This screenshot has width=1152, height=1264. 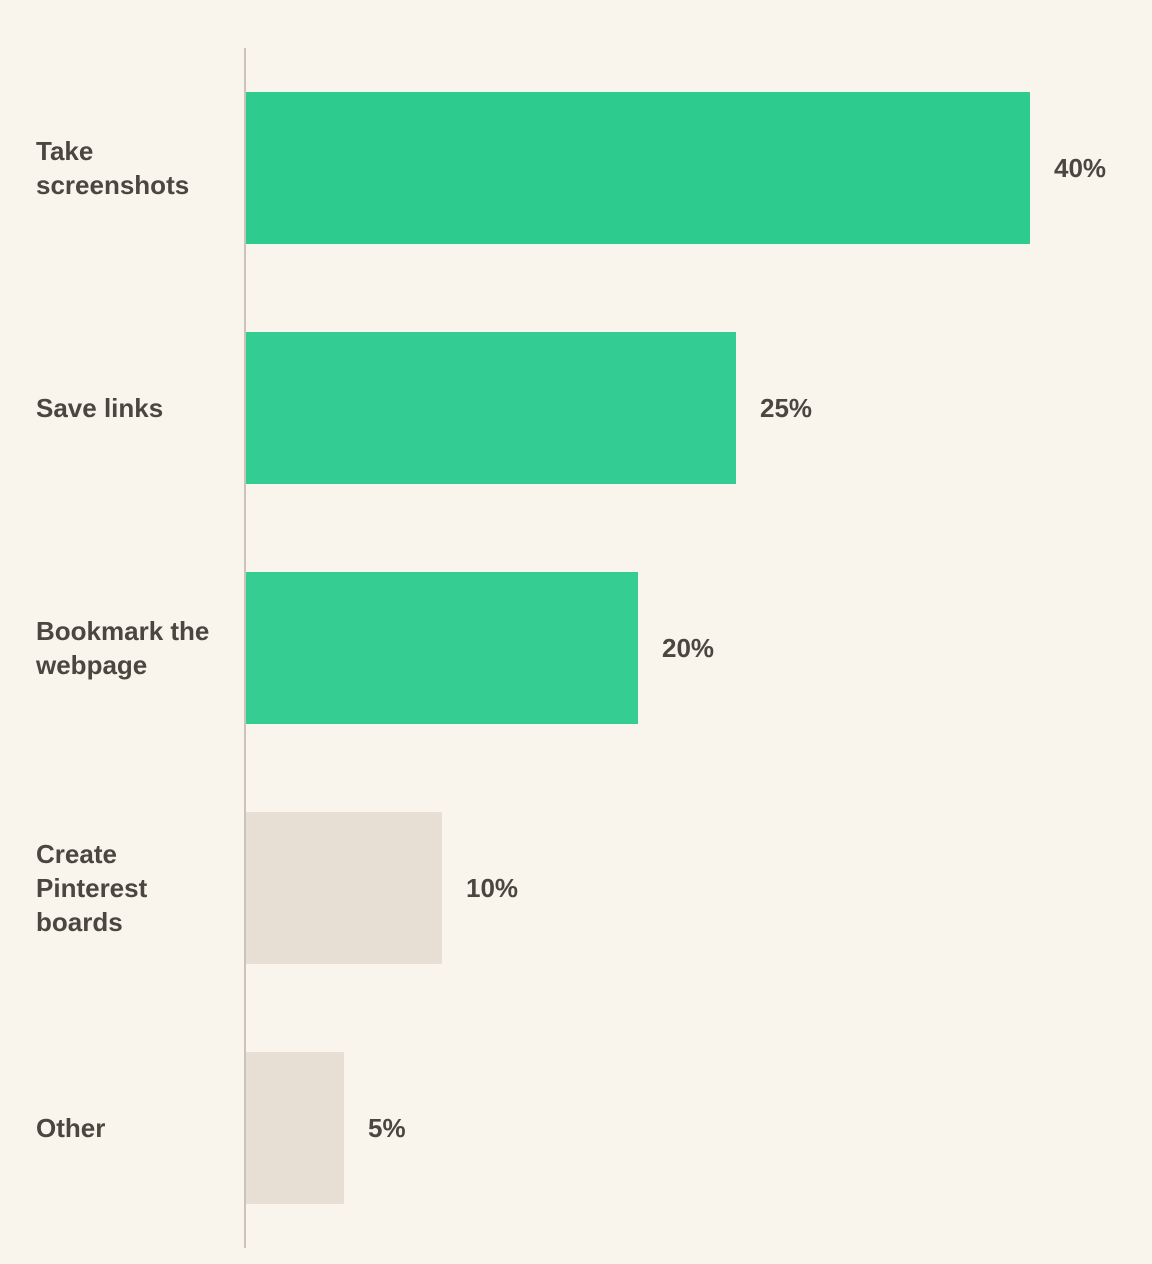 I want to click on category-label-1: Save links, so click(x=99, y=408).